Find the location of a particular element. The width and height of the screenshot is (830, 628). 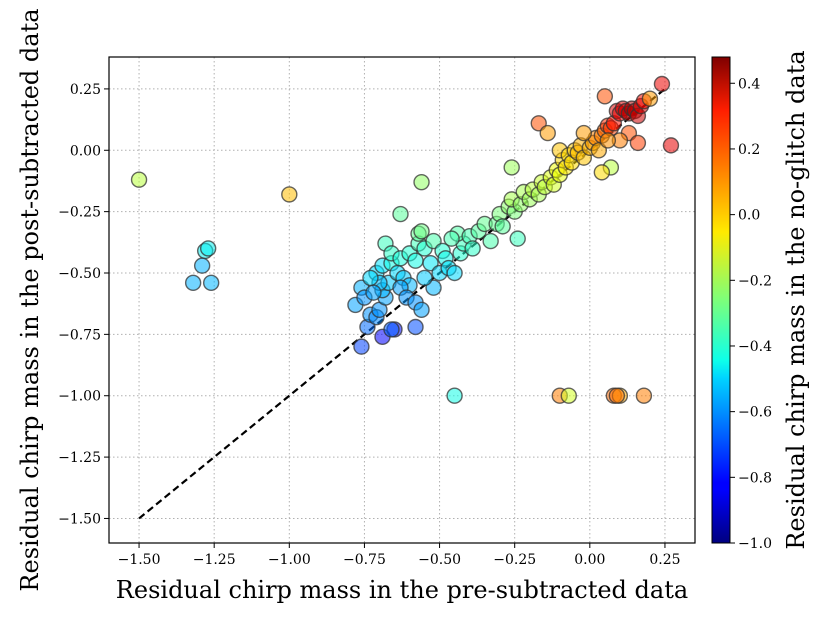

y-tick-label: 0.25 is located at coordinates (85, 90).